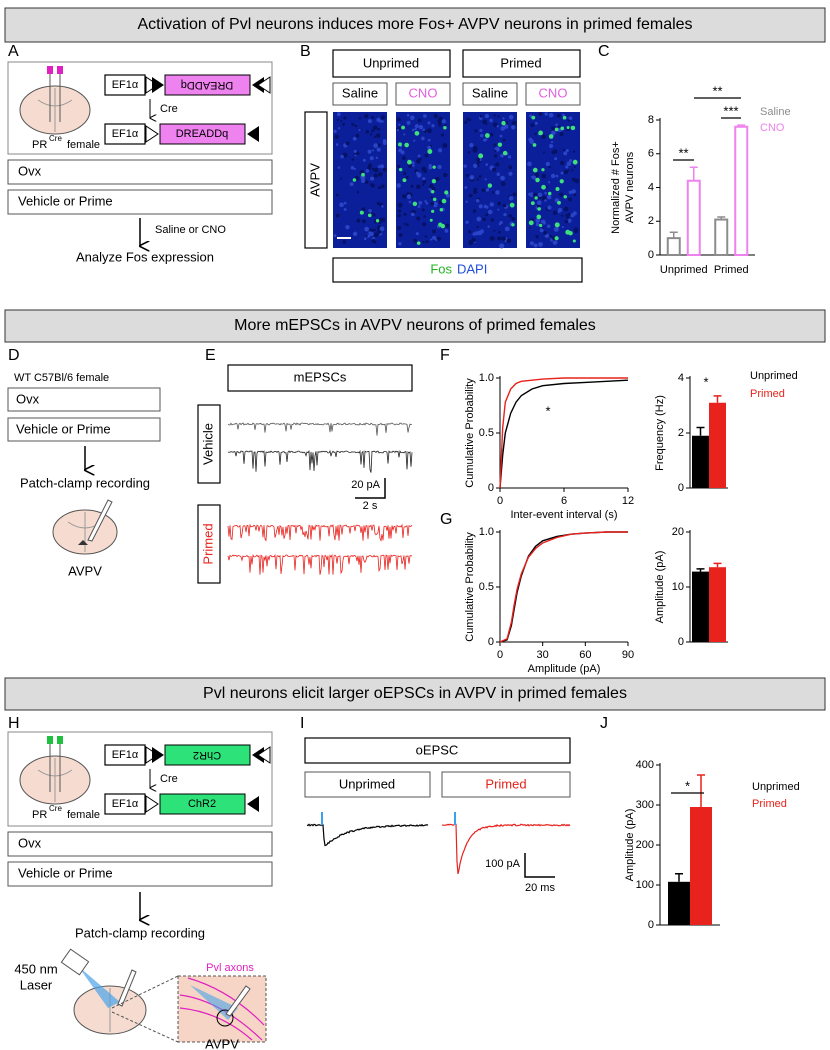 This screenshot has width=830, height=1050. Describe the element at coordinates (14, 723) in the screenshot. I see `panel-label: H` at that location.